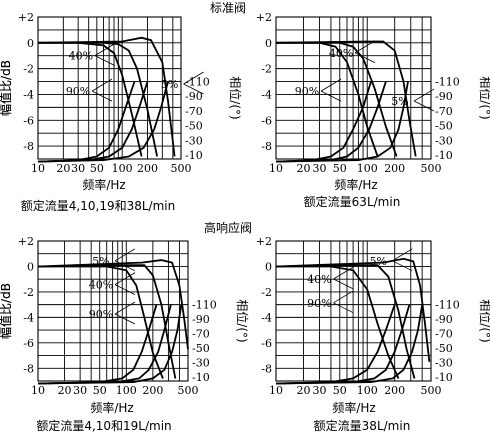  I want to click on amplitude-curve-90pct, so click(101, 322).